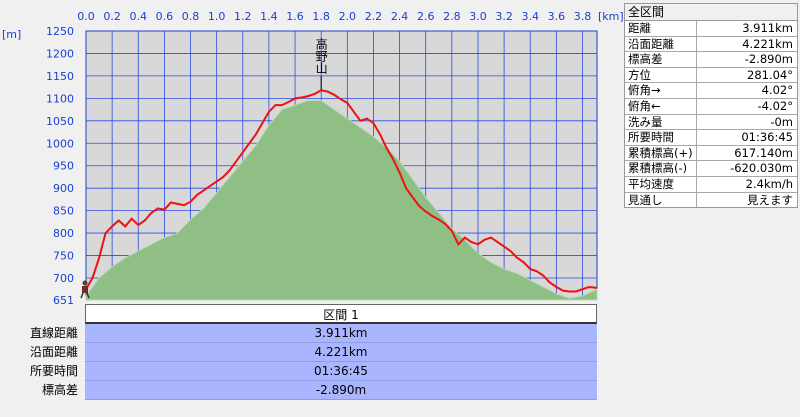 The height and width of the screenshot is (417, 800). I want to click on stat-row: 俯角← -4.02°, so click(711, 106).